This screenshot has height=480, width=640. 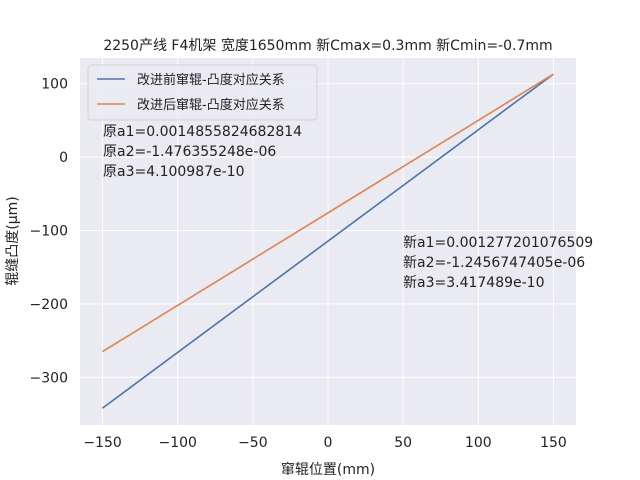 What do you see at coordinates (202, 92) in the screenshot?
I see `legend-frame` at bounding box center [202, 92].